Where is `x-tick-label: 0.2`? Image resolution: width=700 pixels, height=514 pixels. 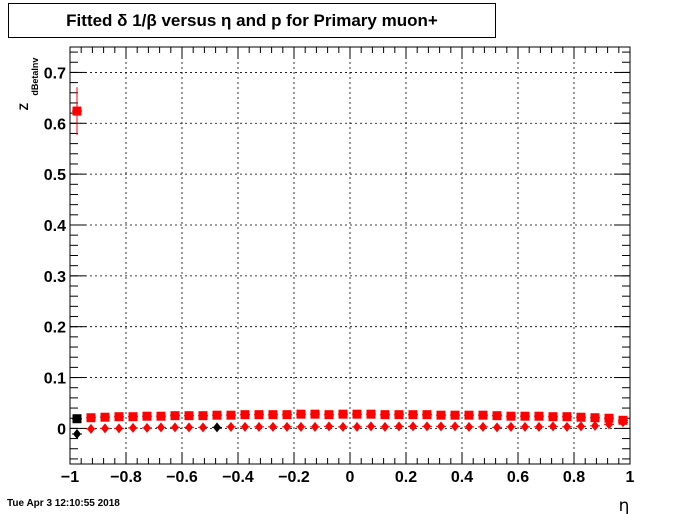
x-tick-label: 0.2 is located at coordinates (406, 477).